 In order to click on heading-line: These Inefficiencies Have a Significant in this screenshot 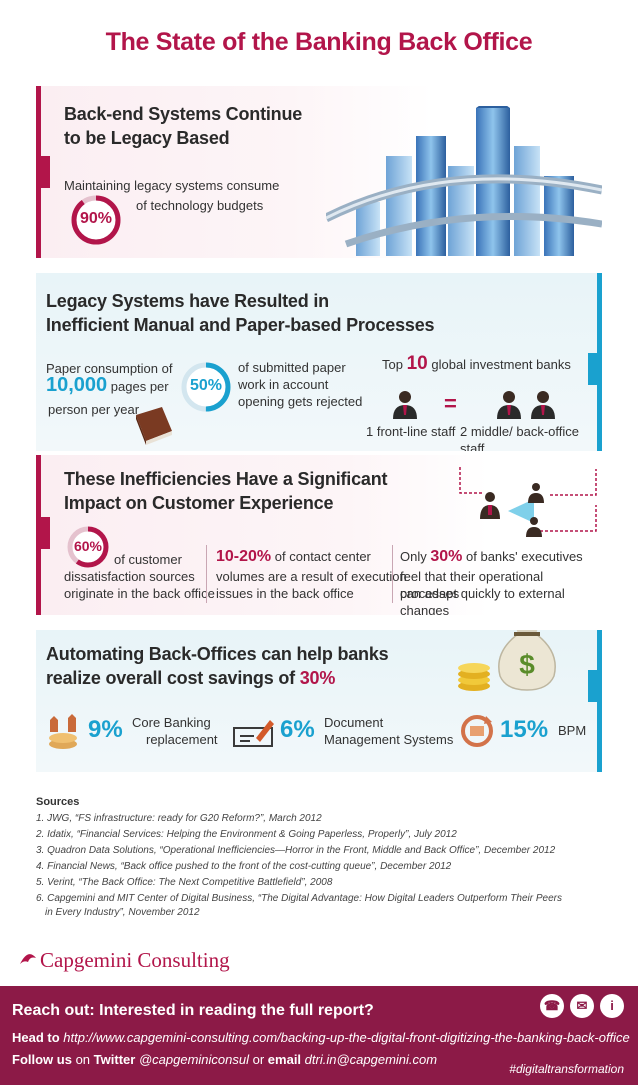, I will do `click(226, 479)`.